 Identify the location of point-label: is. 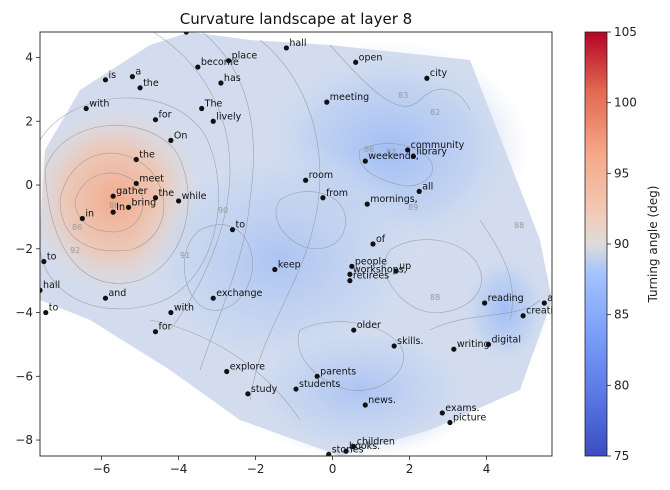
(112, 75).